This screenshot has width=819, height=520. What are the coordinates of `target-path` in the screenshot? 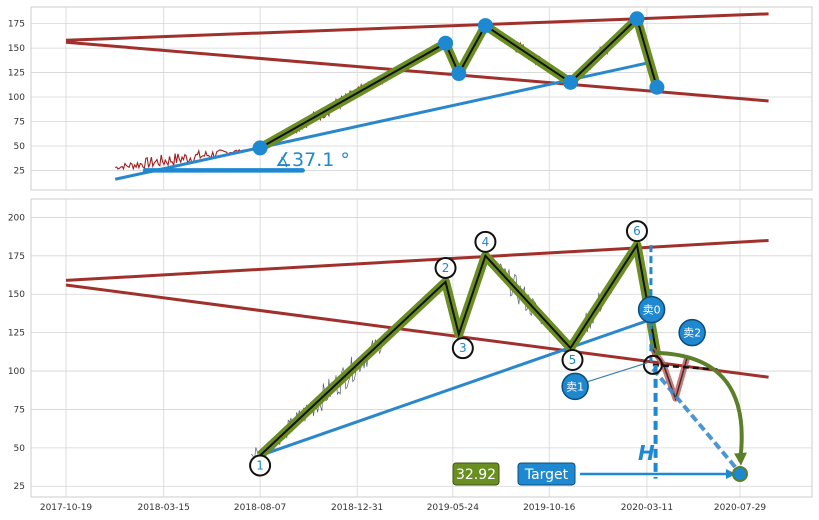 It's located at (694, 418).